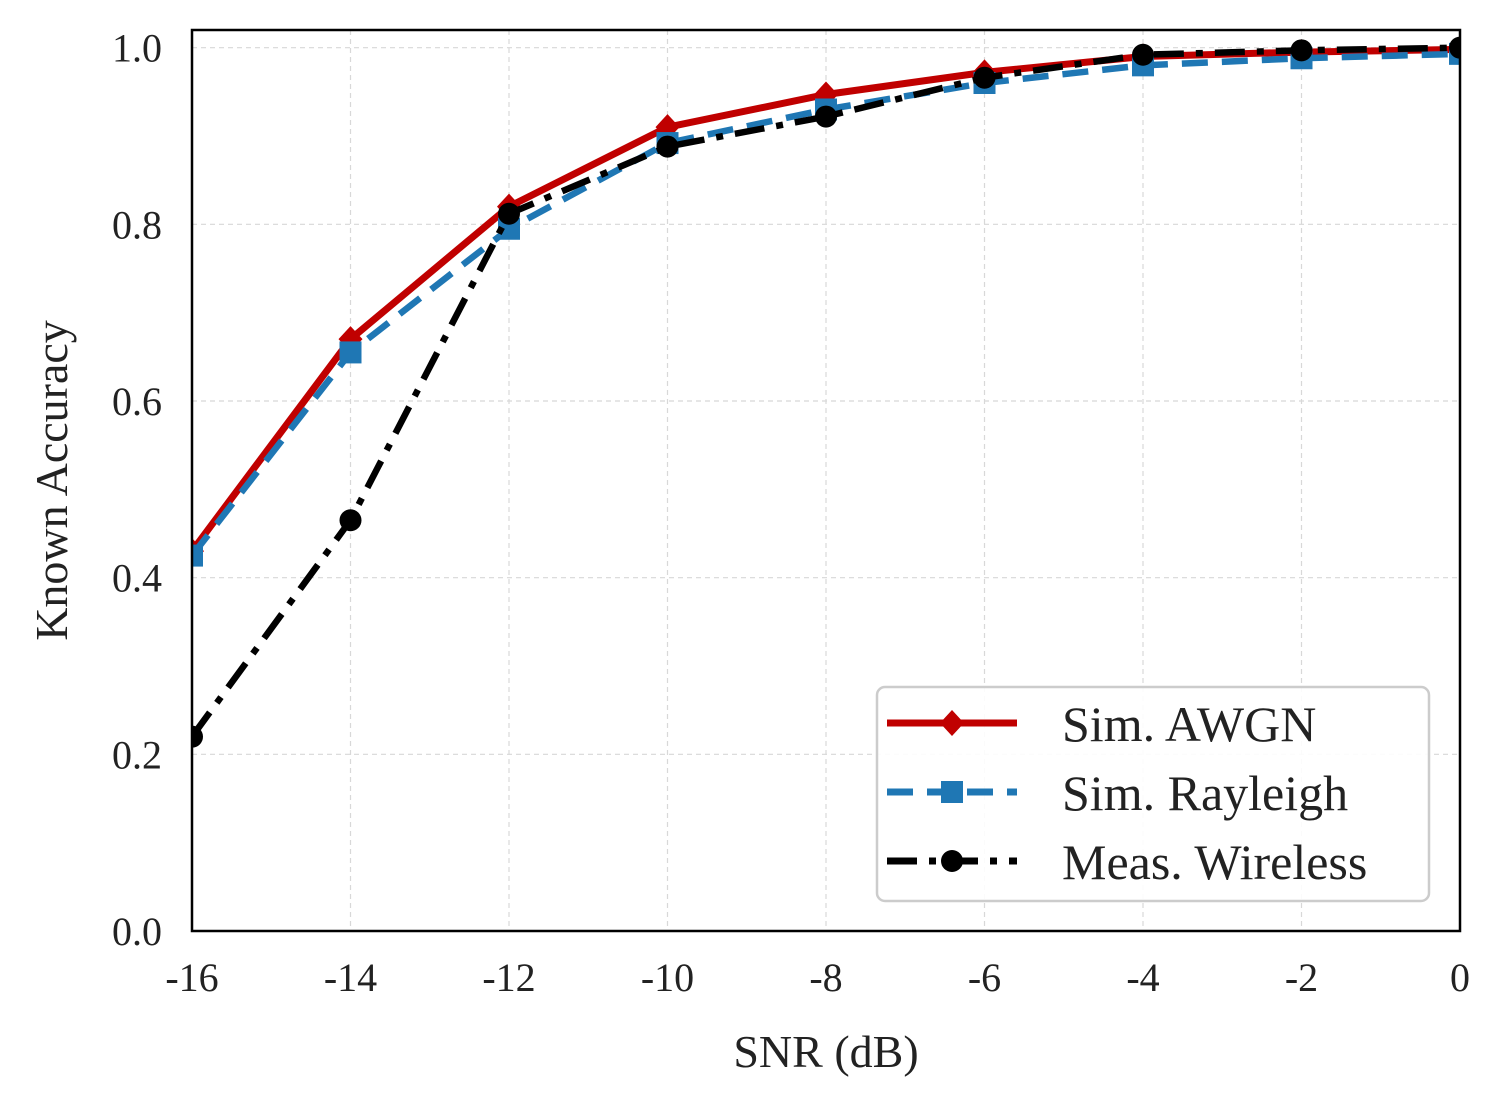  I want to click on x-tick-label: -12, so click(508, 977).